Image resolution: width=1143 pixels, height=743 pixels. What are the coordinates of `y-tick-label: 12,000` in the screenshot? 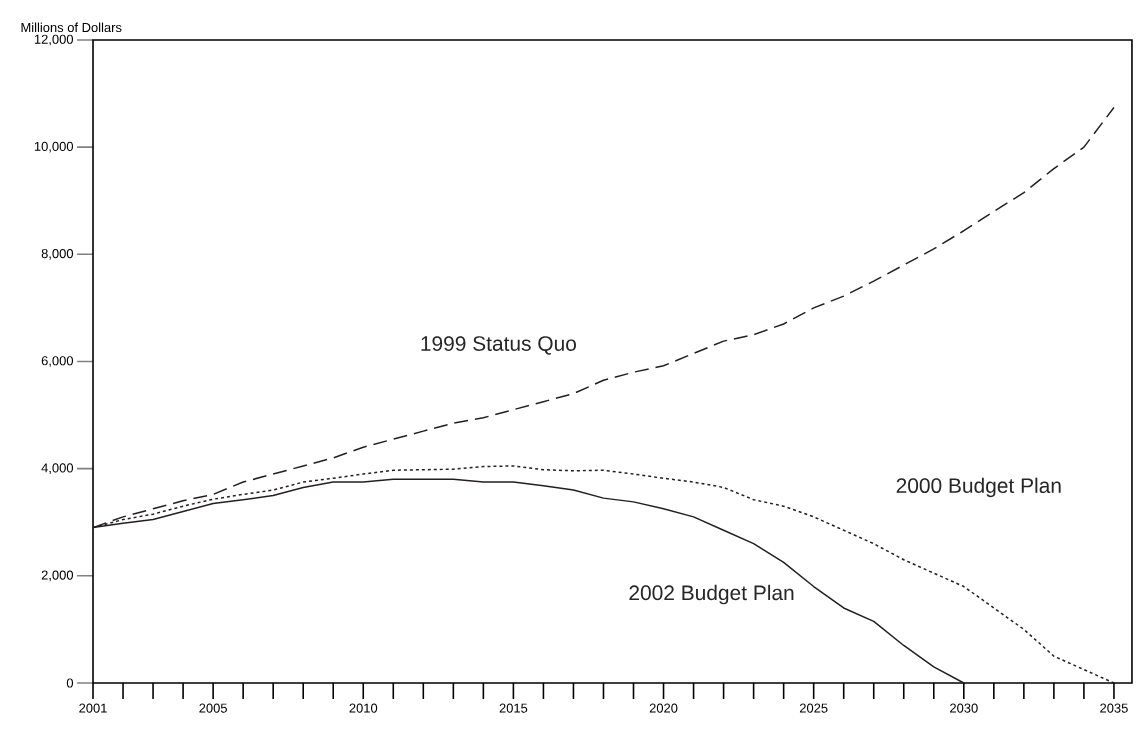 It's located at (54, 40).